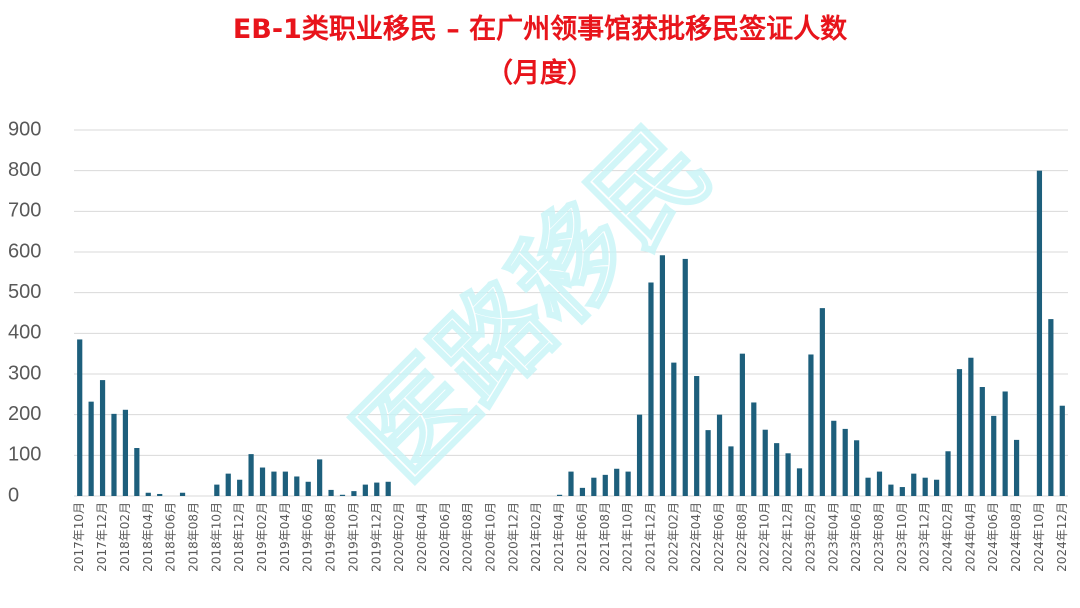 This screenshot has width=1080, height=608. What do you see at coordinates (102, 537) in the screenshot?
I see `x-tick-label: 2017年12月` at bounding box center [102, 537].